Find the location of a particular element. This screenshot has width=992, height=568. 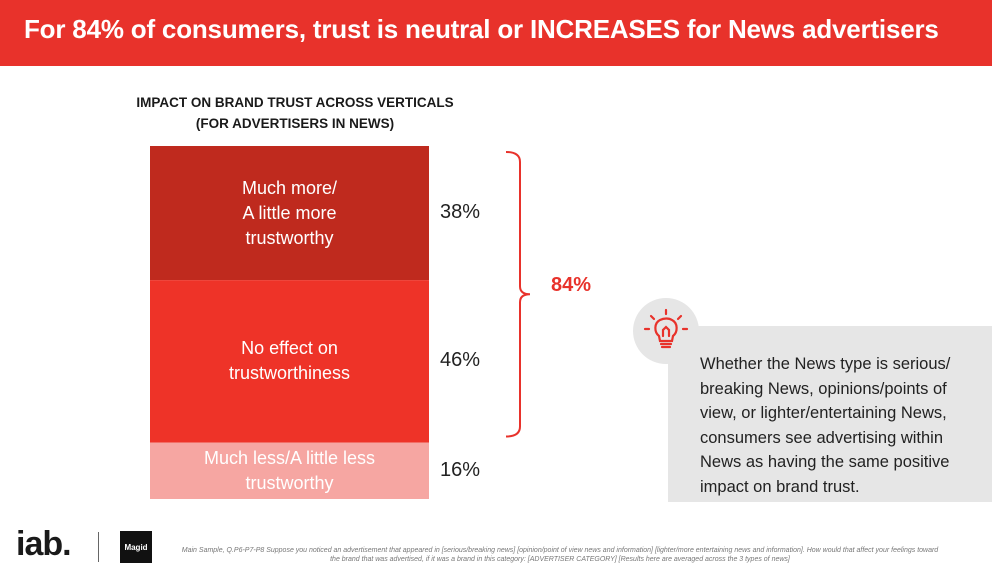

iab-logo: iab. is located at coordinates (44, 544).